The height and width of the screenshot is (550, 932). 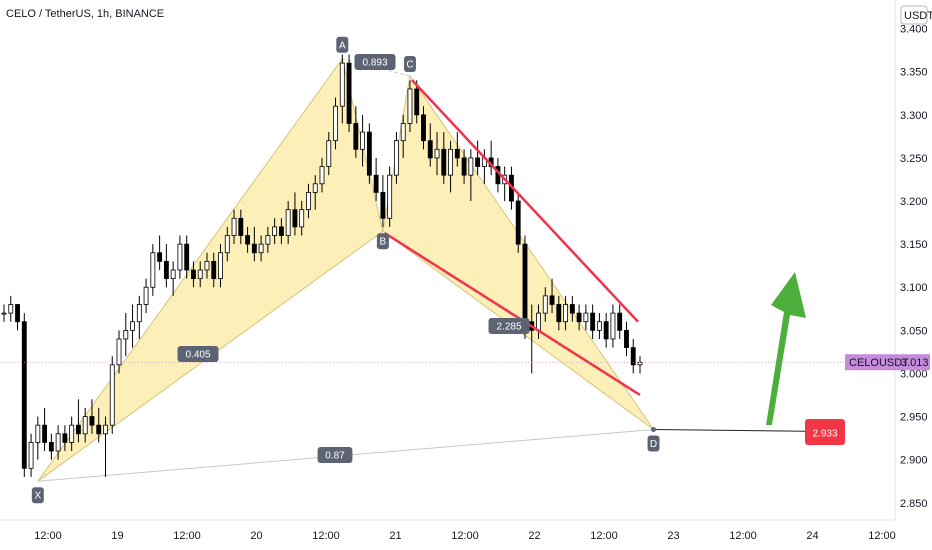 What do you see at coordinates (673, 536) in the screenshot?
I see `x-tick-label: 23` at bounding box center [673, 536].